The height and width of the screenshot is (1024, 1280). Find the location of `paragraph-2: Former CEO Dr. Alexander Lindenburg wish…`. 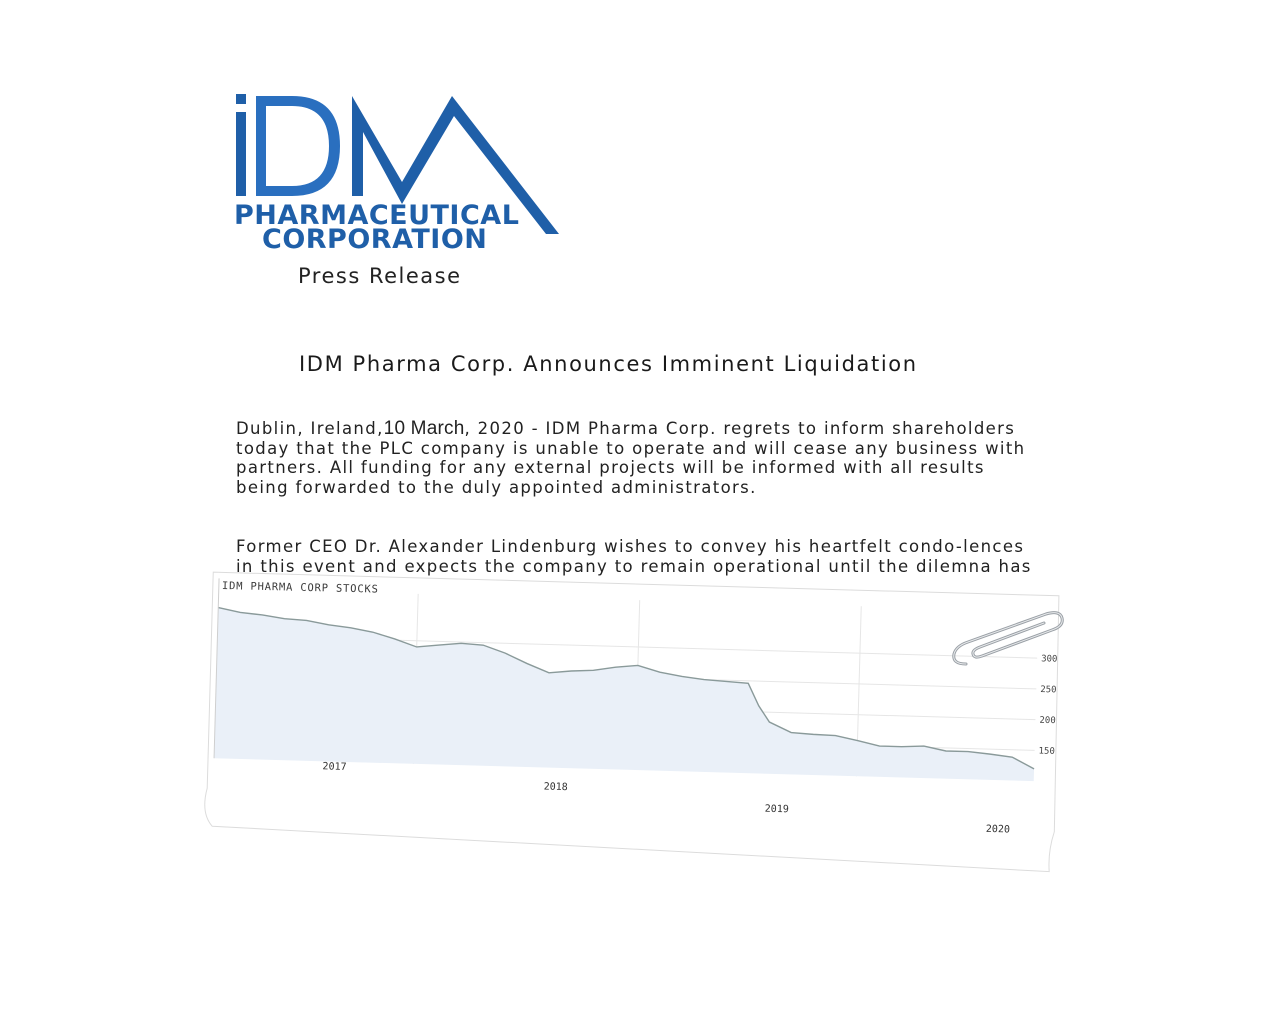

paragraph-2: Former CEO Dr. Alexander Lindenburg wish… is located at coordinates (634, 566).